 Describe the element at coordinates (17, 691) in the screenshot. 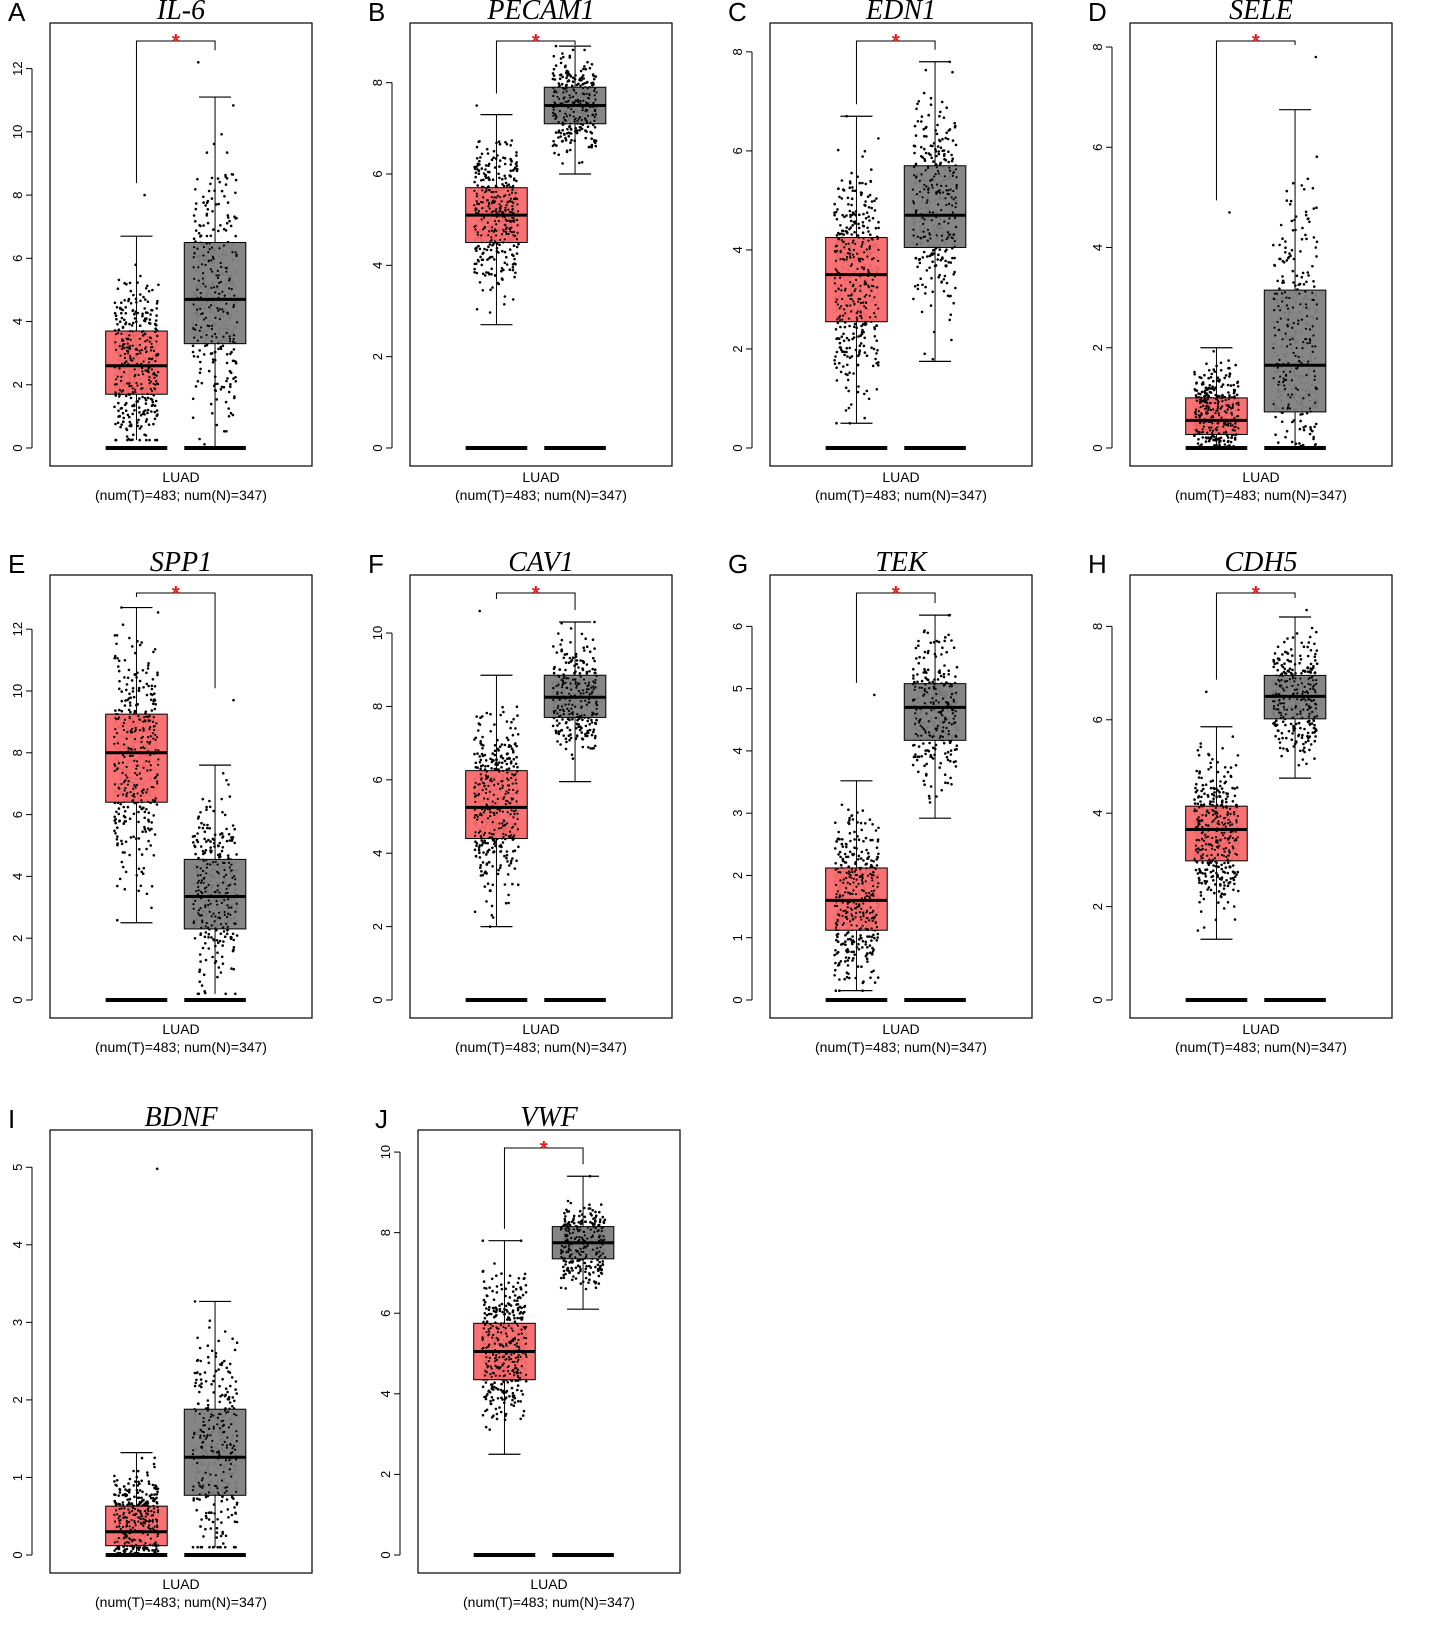

I see `y-tick-label: 10` at that location.